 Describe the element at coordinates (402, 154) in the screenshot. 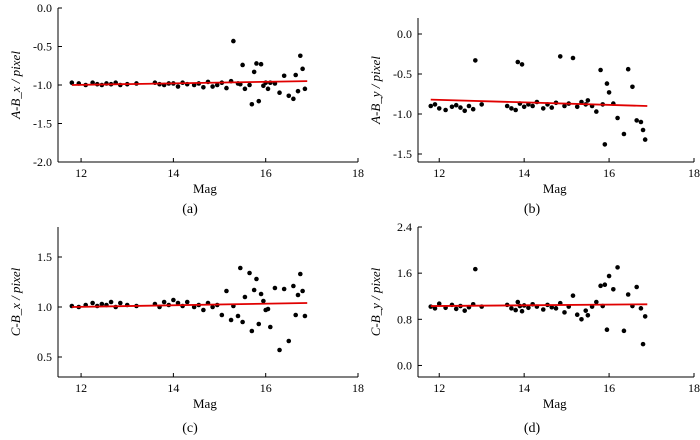

I see `y-tick-label: -1.5` at that location.